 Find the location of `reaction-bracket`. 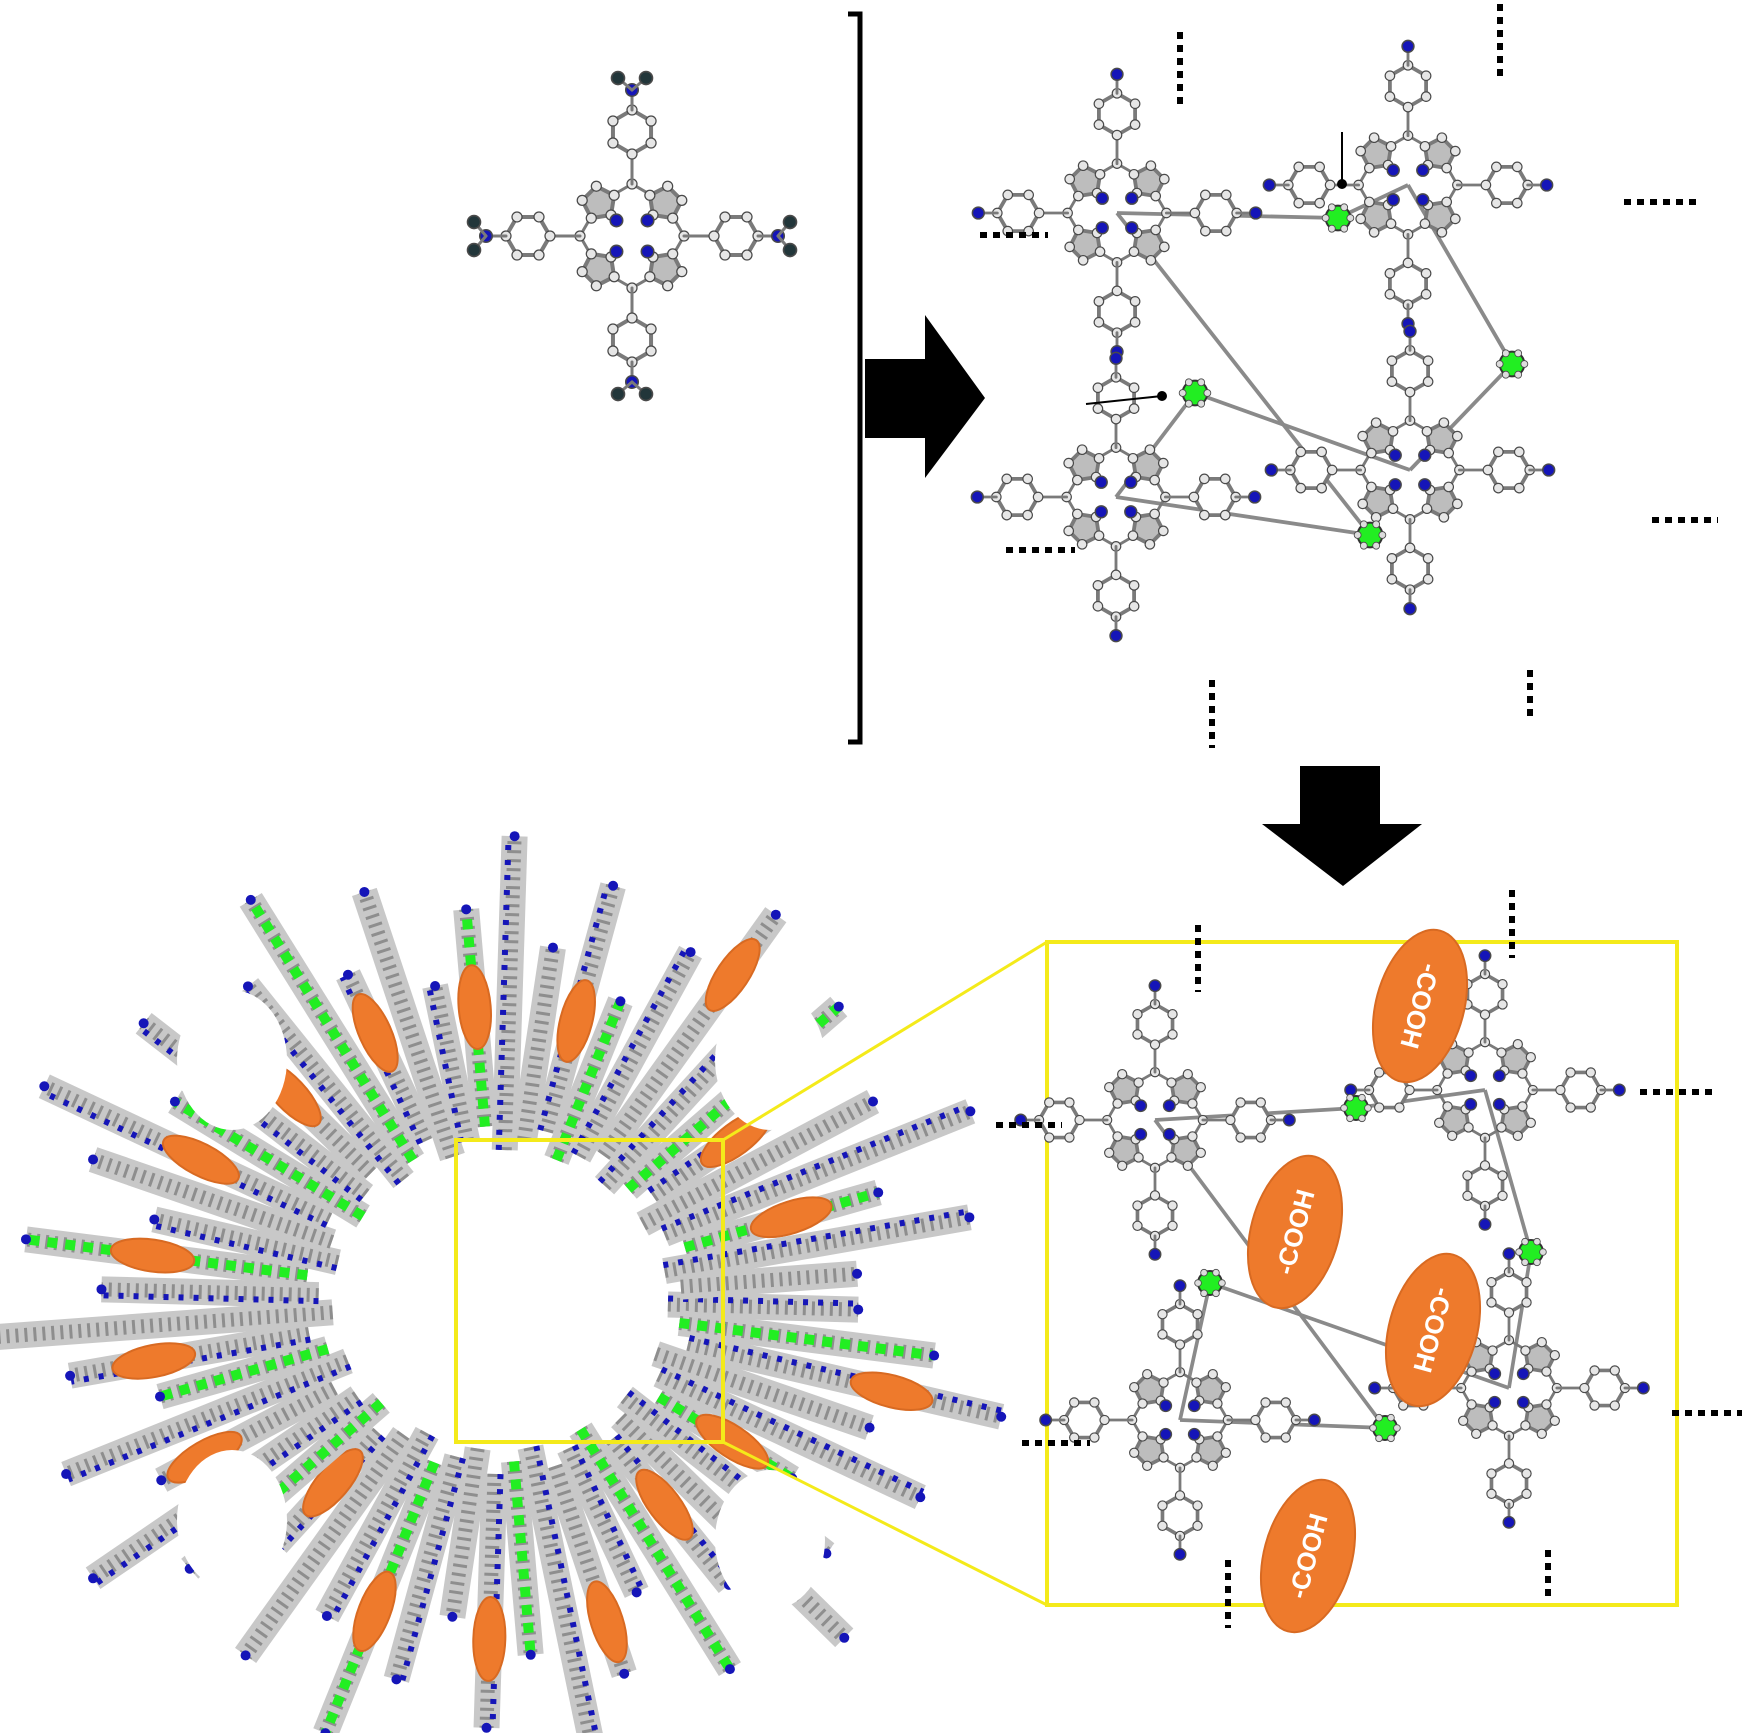

reaction-bracket is located at coordinates (855, 378).